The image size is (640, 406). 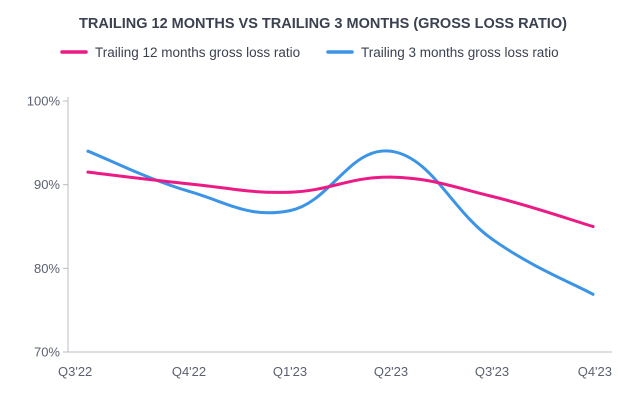 I want to click on legend-item: Trailing 12 months gross loss ratio, so click(x=180, y=52).